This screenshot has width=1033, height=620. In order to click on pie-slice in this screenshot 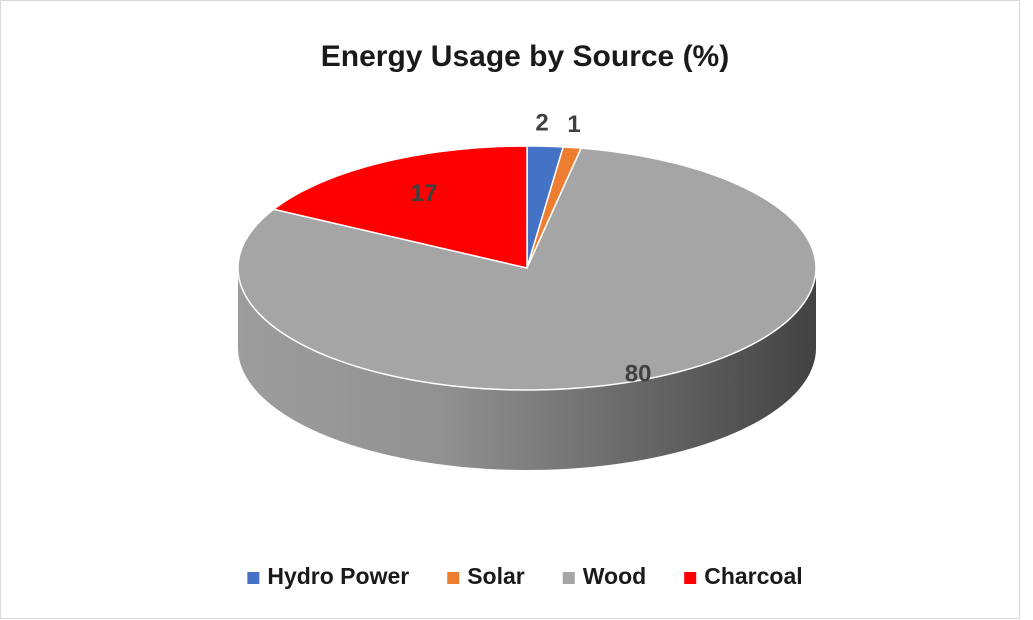, I will do `click(399, 207)`.